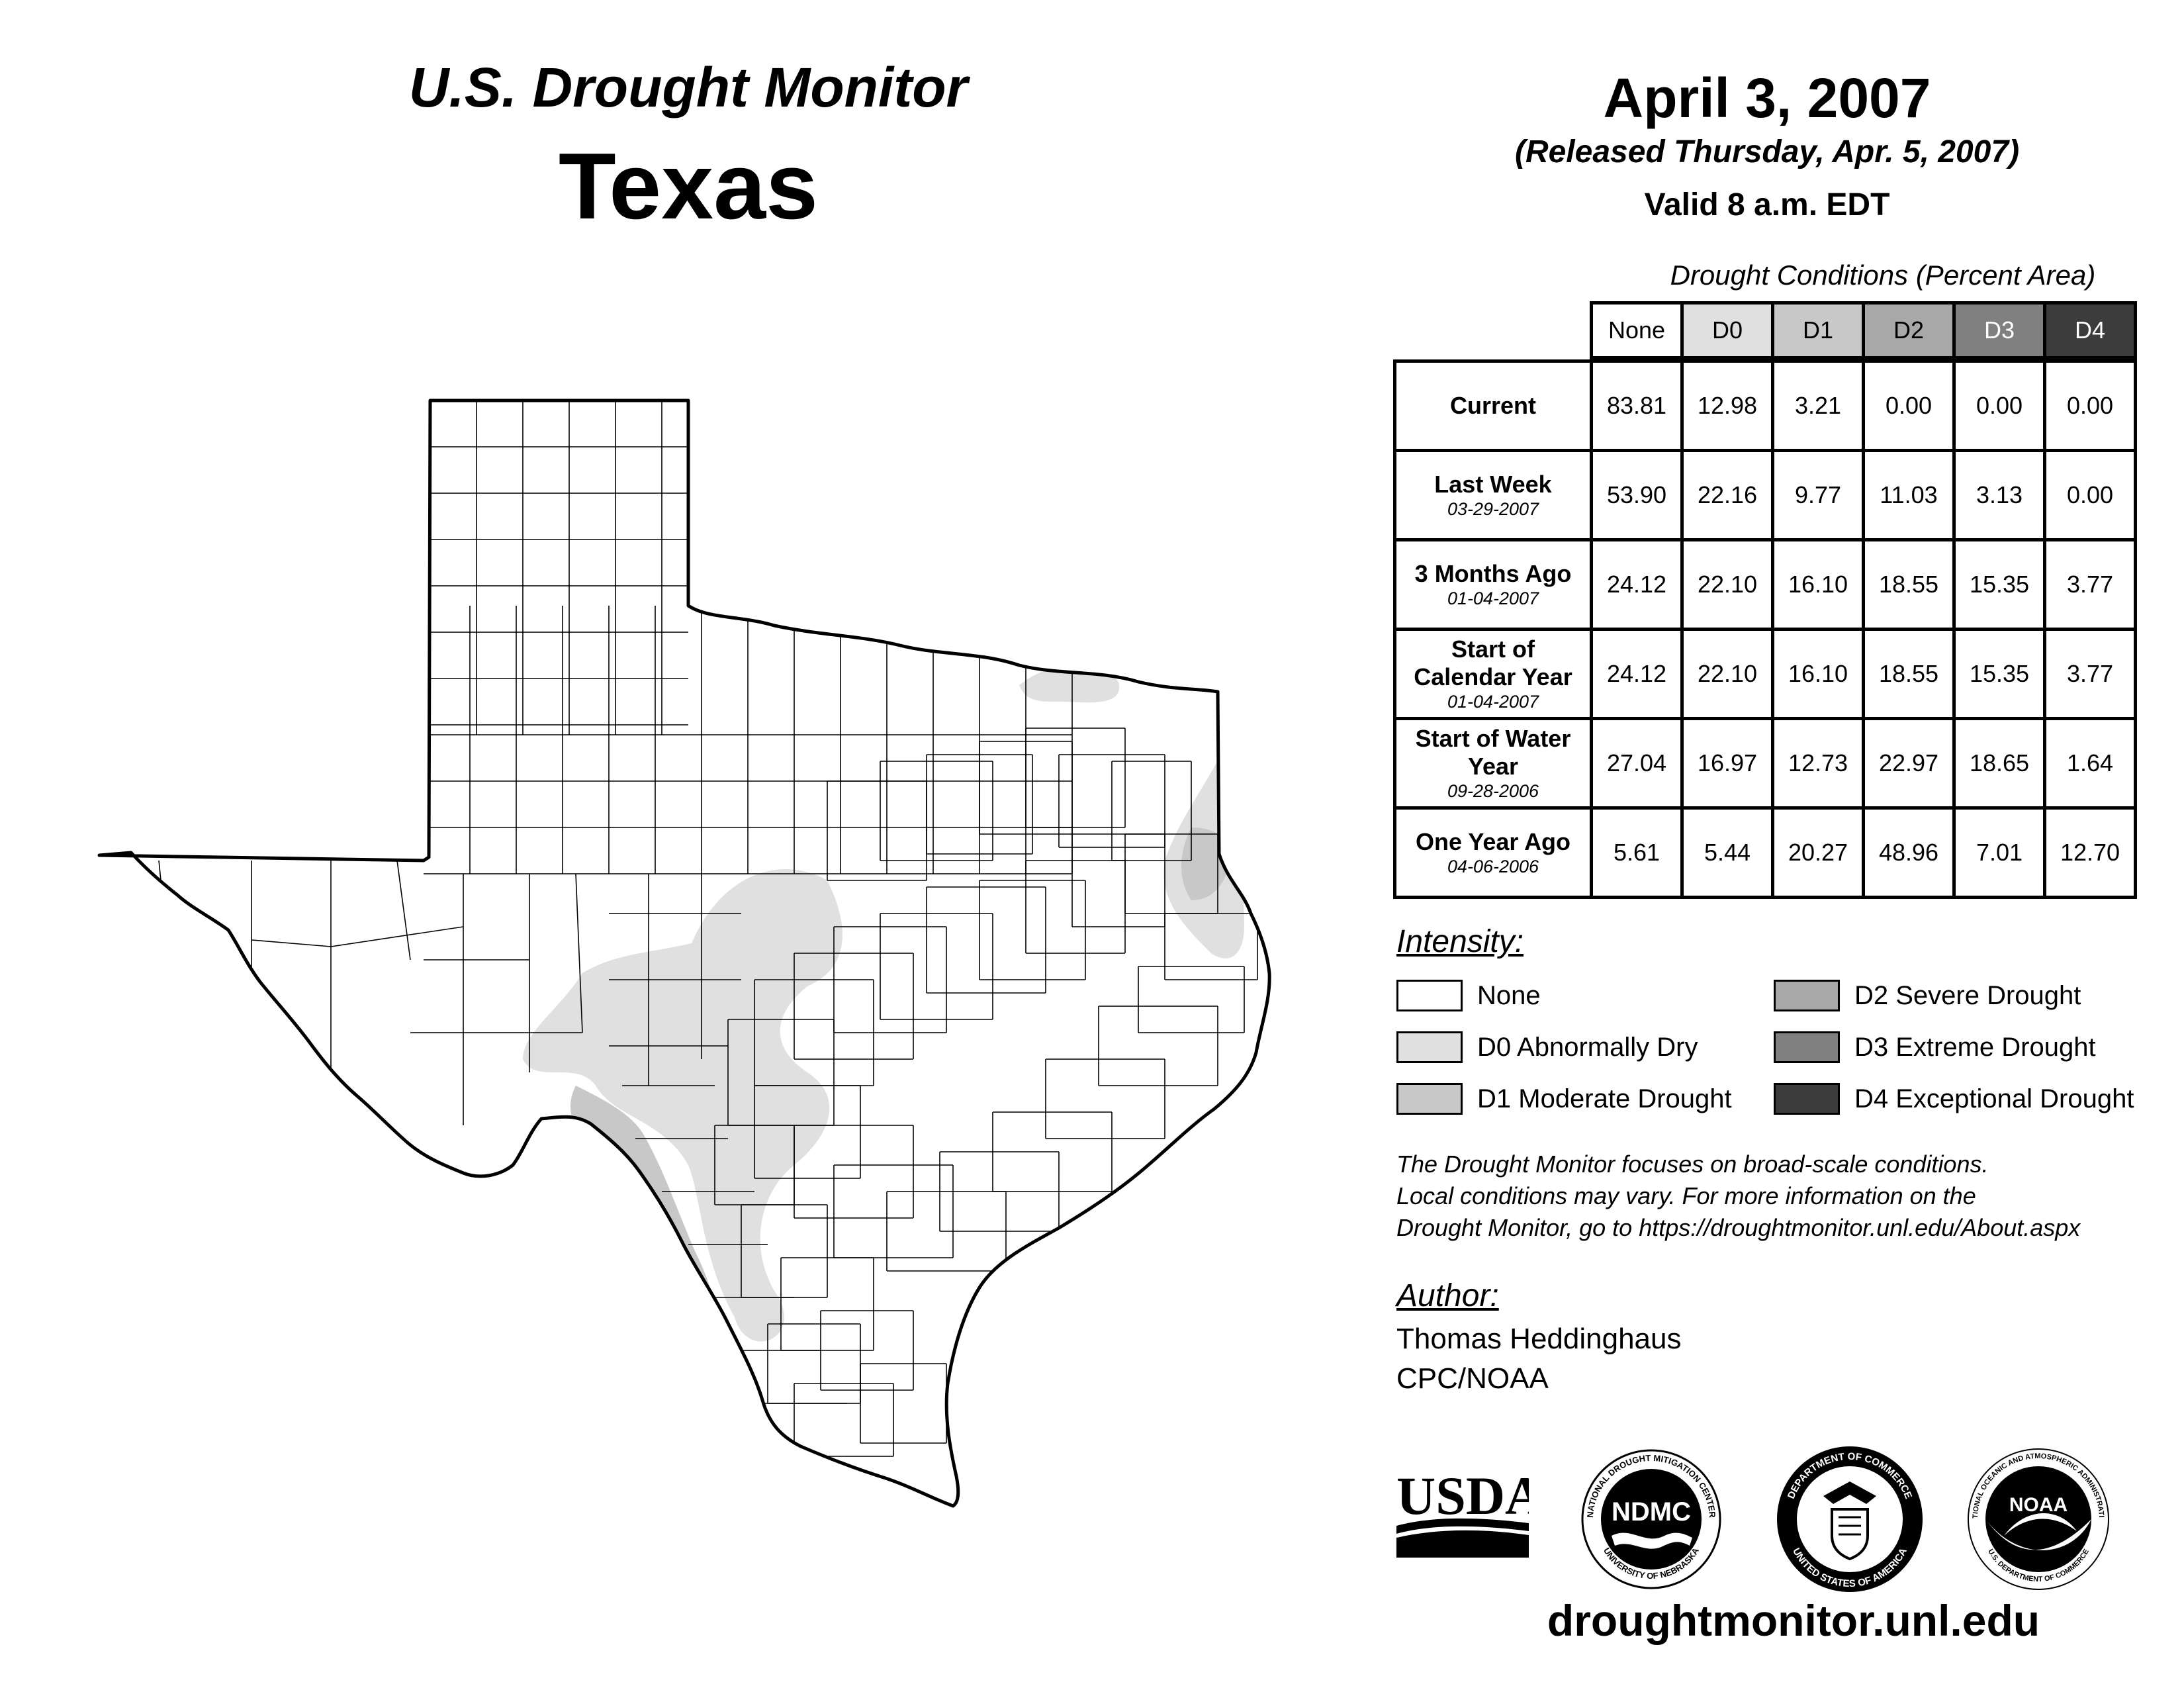 The width and height of the screenshot is (2184, 1688). What do you see at coordinates (1637, 852) in the screenshot?
I see `table-cell: 5.61` at bounding box center [1637, 852].